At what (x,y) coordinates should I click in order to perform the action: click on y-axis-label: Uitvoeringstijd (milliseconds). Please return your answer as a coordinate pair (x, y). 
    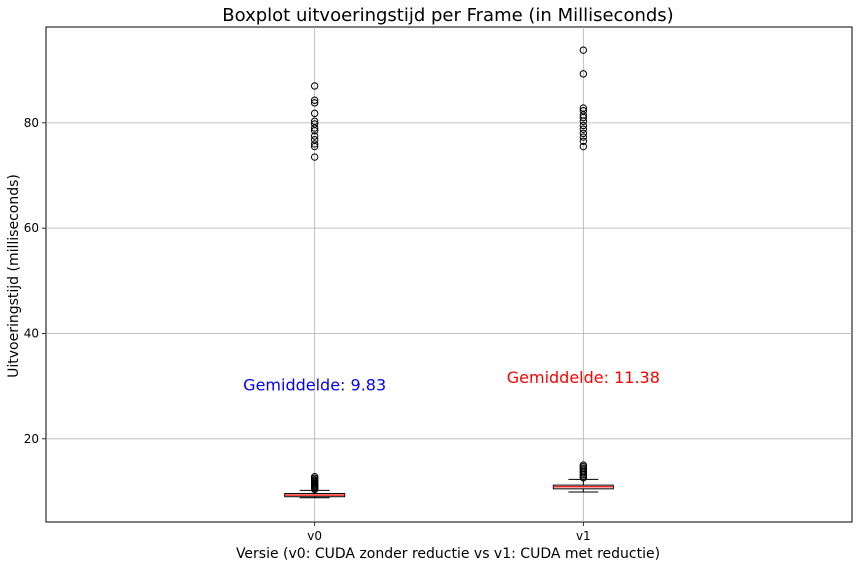
    Looking at the image, I should click on (14, 276).